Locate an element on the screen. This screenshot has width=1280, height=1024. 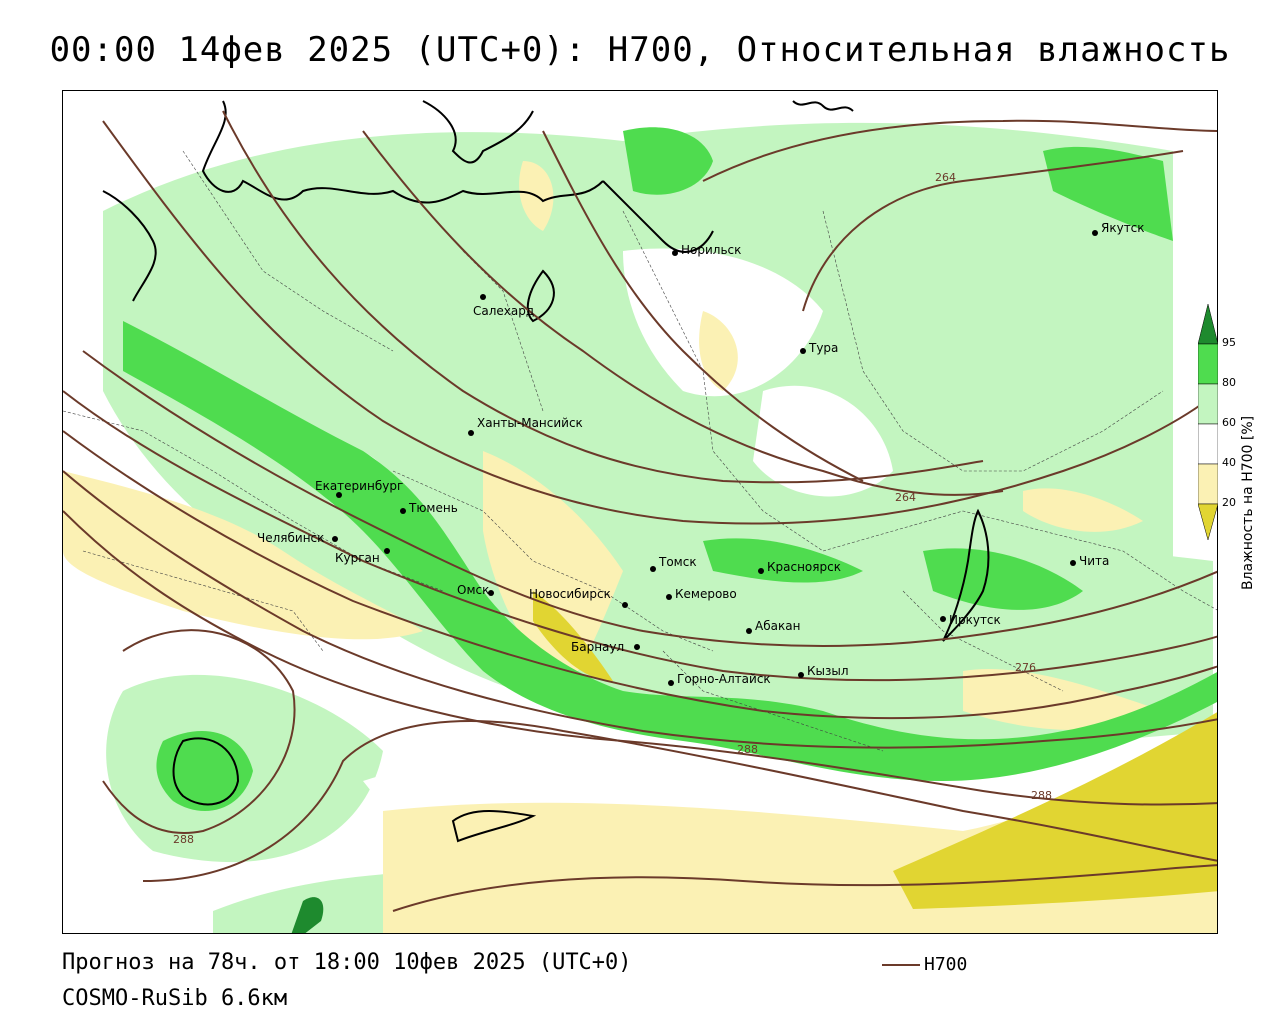
humidity-colorbar is located at coordinates (1208, 422).